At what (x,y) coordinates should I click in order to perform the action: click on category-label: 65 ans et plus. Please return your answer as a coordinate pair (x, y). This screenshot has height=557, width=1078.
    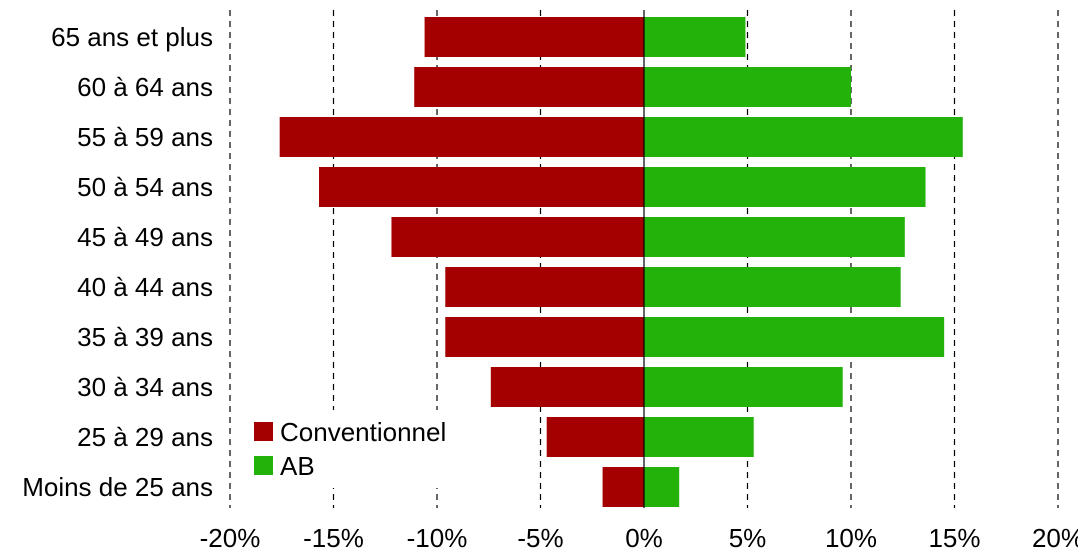
    Looking at the image, I should click on (132, 37).